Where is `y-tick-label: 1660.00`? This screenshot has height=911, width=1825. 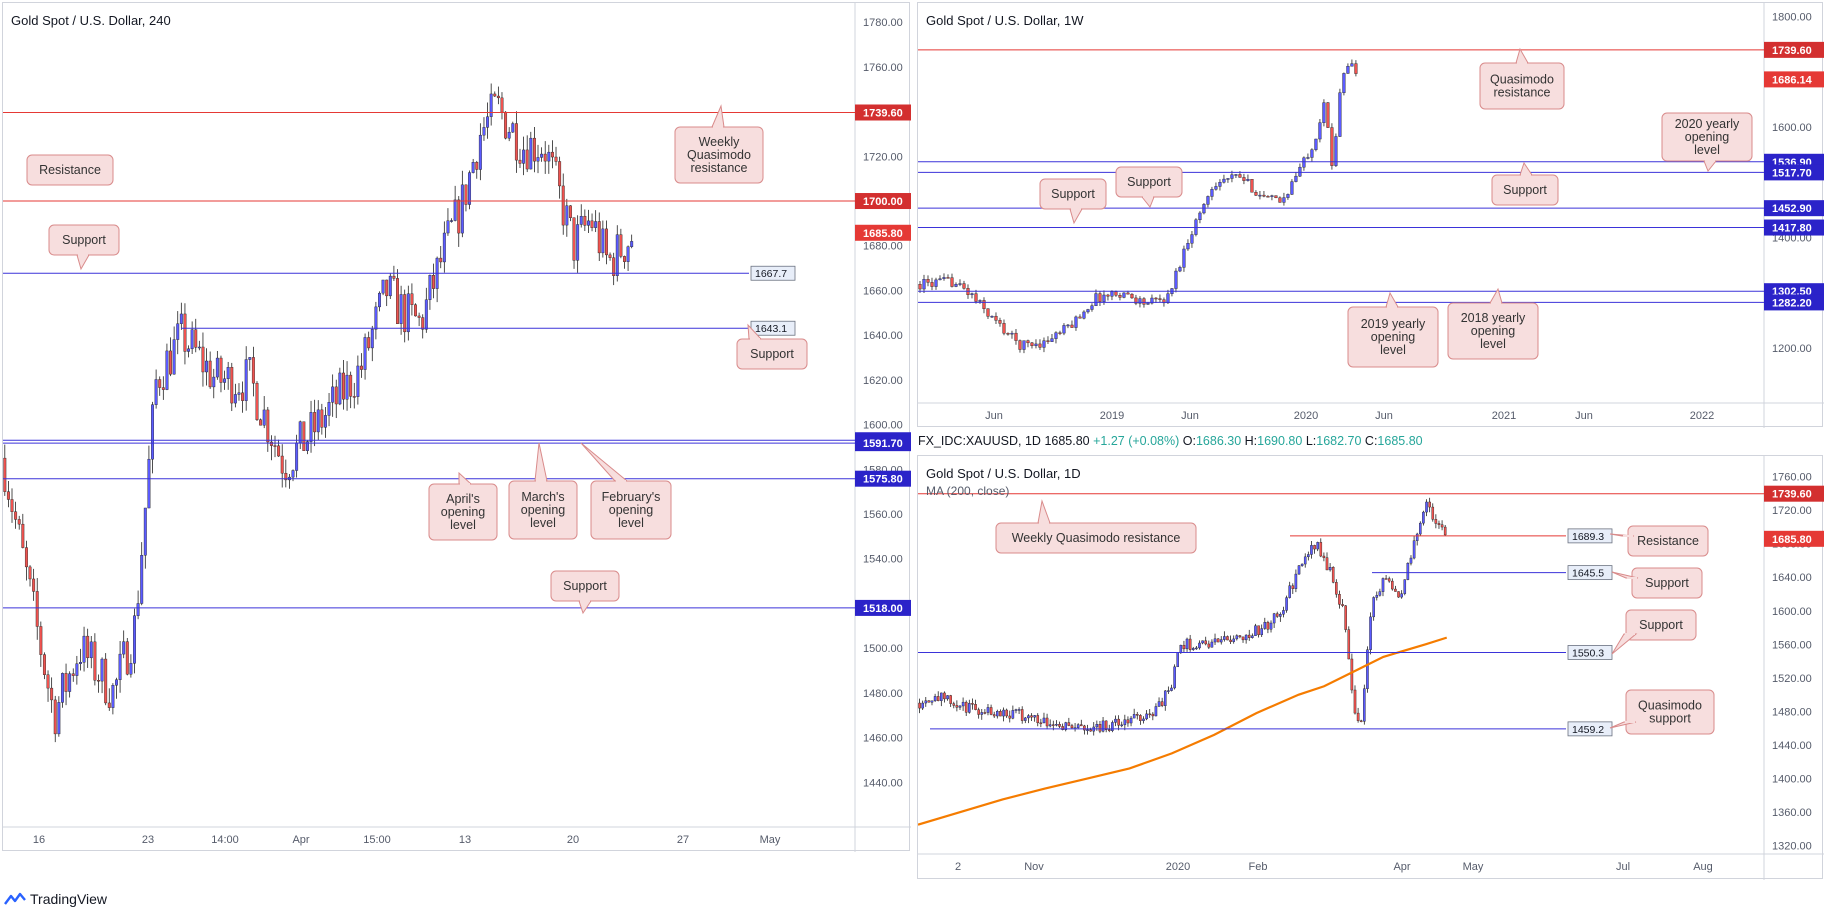
y-tick-label: 1660.00 is located at coordinates (883, 291).